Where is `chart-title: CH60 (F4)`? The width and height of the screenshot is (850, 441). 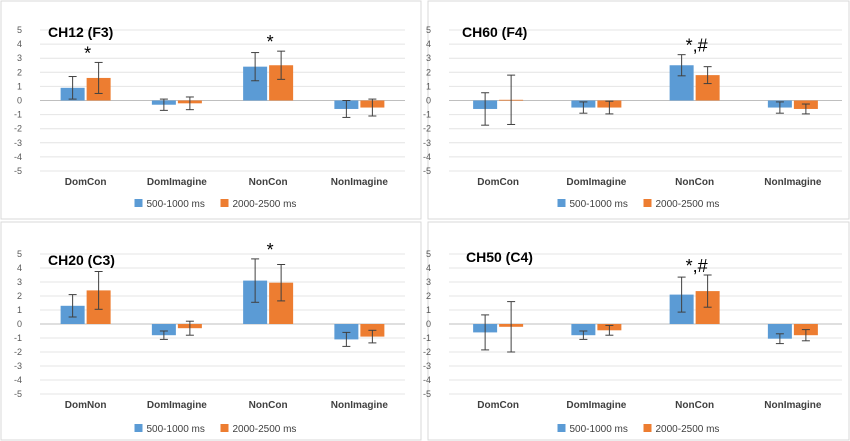
chart-title: CH60 (F4) is located at coordinates (494, 32).